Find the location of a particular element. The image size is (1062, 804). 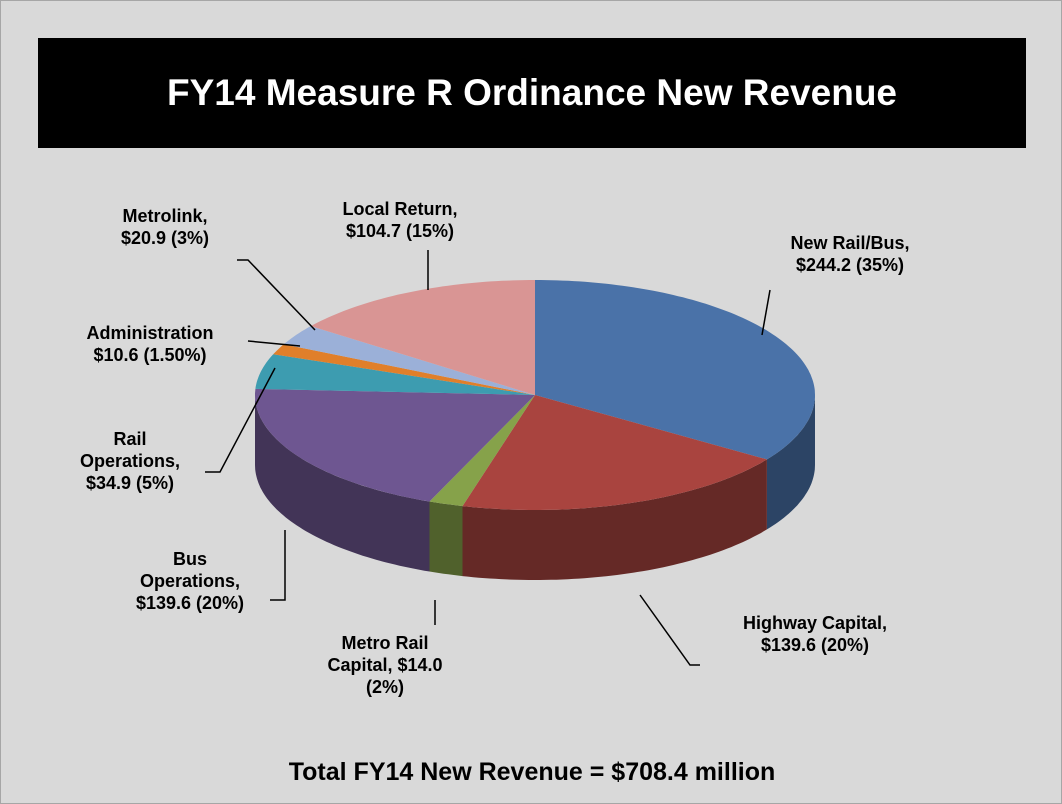

value-label: $34.9 (5%) is located at coordinates (130, 483).